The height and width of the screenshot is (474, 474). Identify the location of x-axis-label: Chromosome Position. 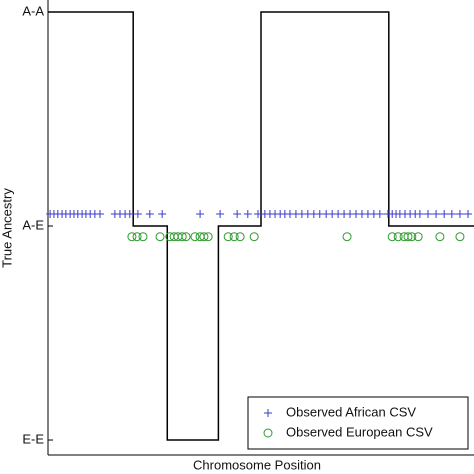
(257, 464).